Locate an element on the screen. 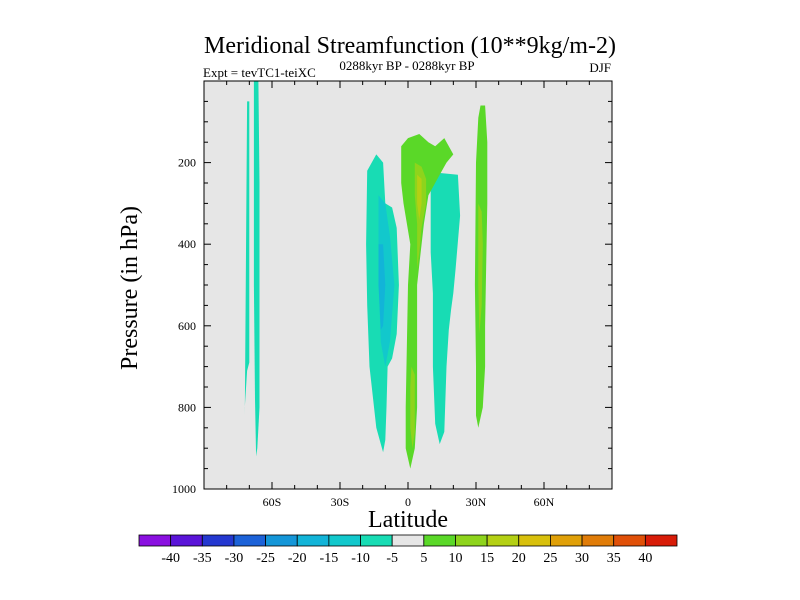  colorbar-label: 40 is located at coordinates (645, 558).